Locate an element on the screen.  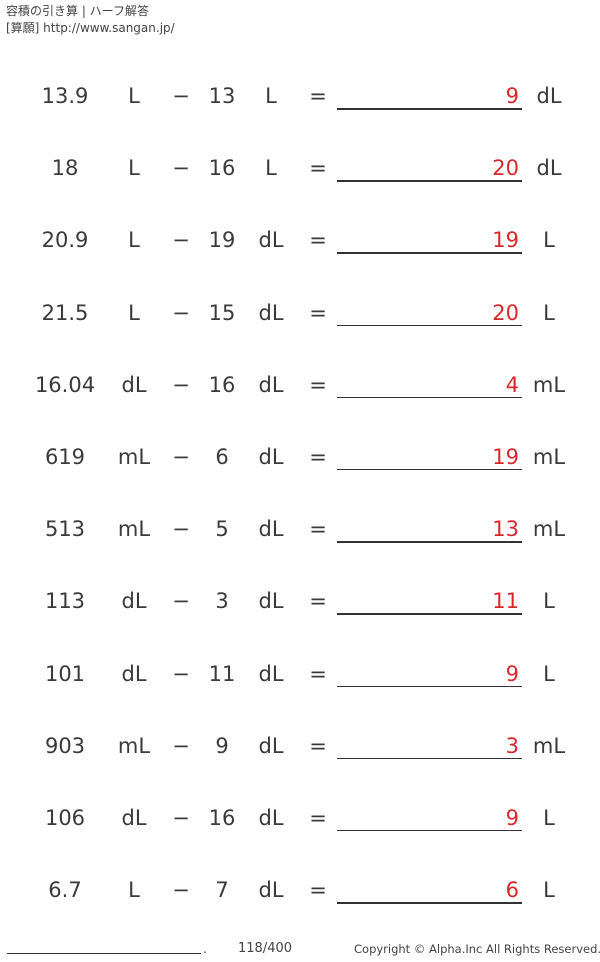
answer-value: 3 is located at coordinates (512, 745).